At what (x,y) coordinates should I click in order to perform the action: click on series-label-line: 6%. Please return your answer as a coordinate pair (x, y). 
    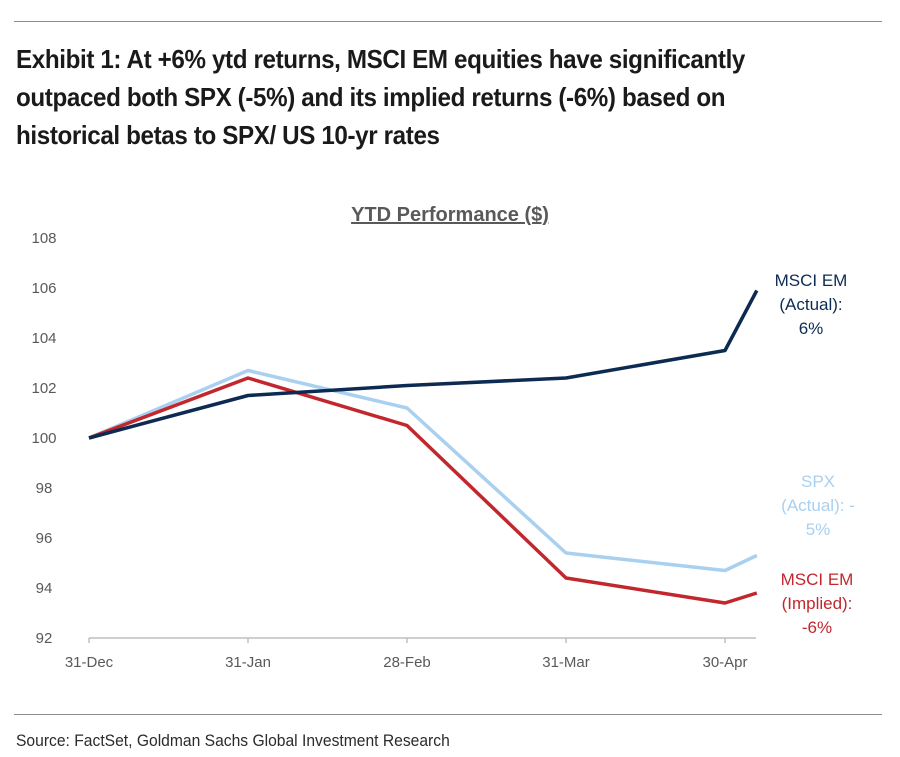
    Looking at the image, I should click on (811, 328).